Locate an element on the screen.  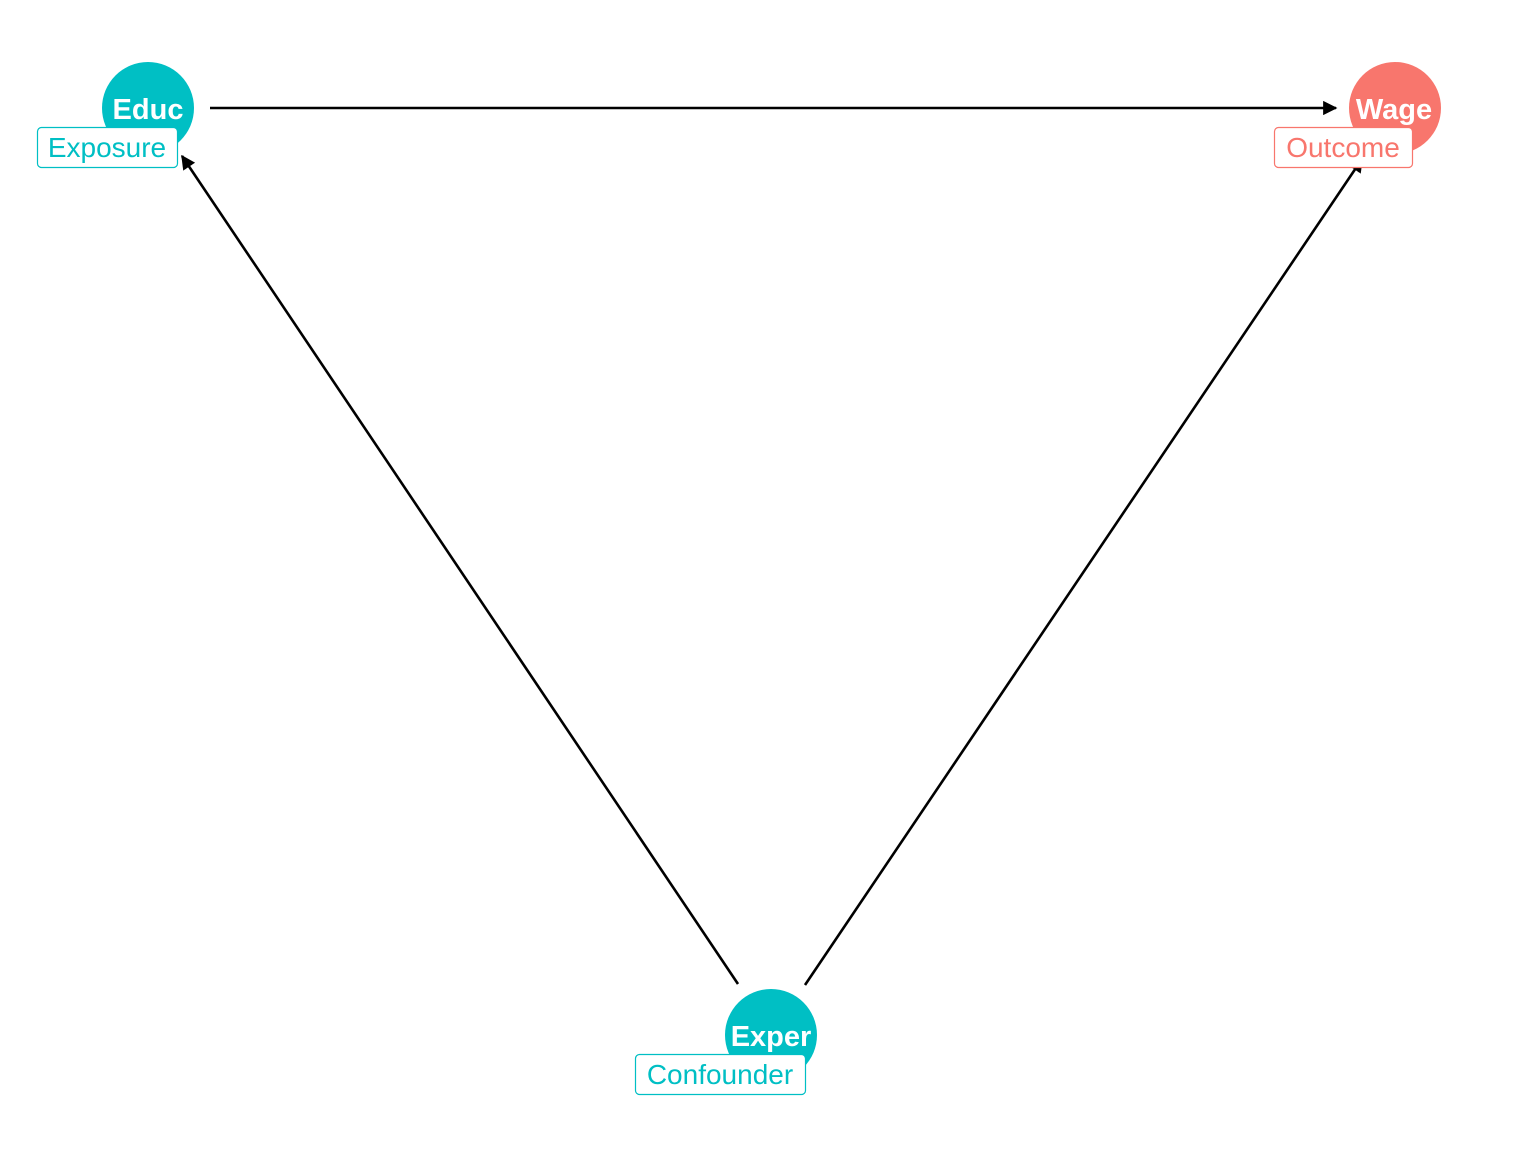
role-label-outcome-box is located at coordinates (1343, 147).